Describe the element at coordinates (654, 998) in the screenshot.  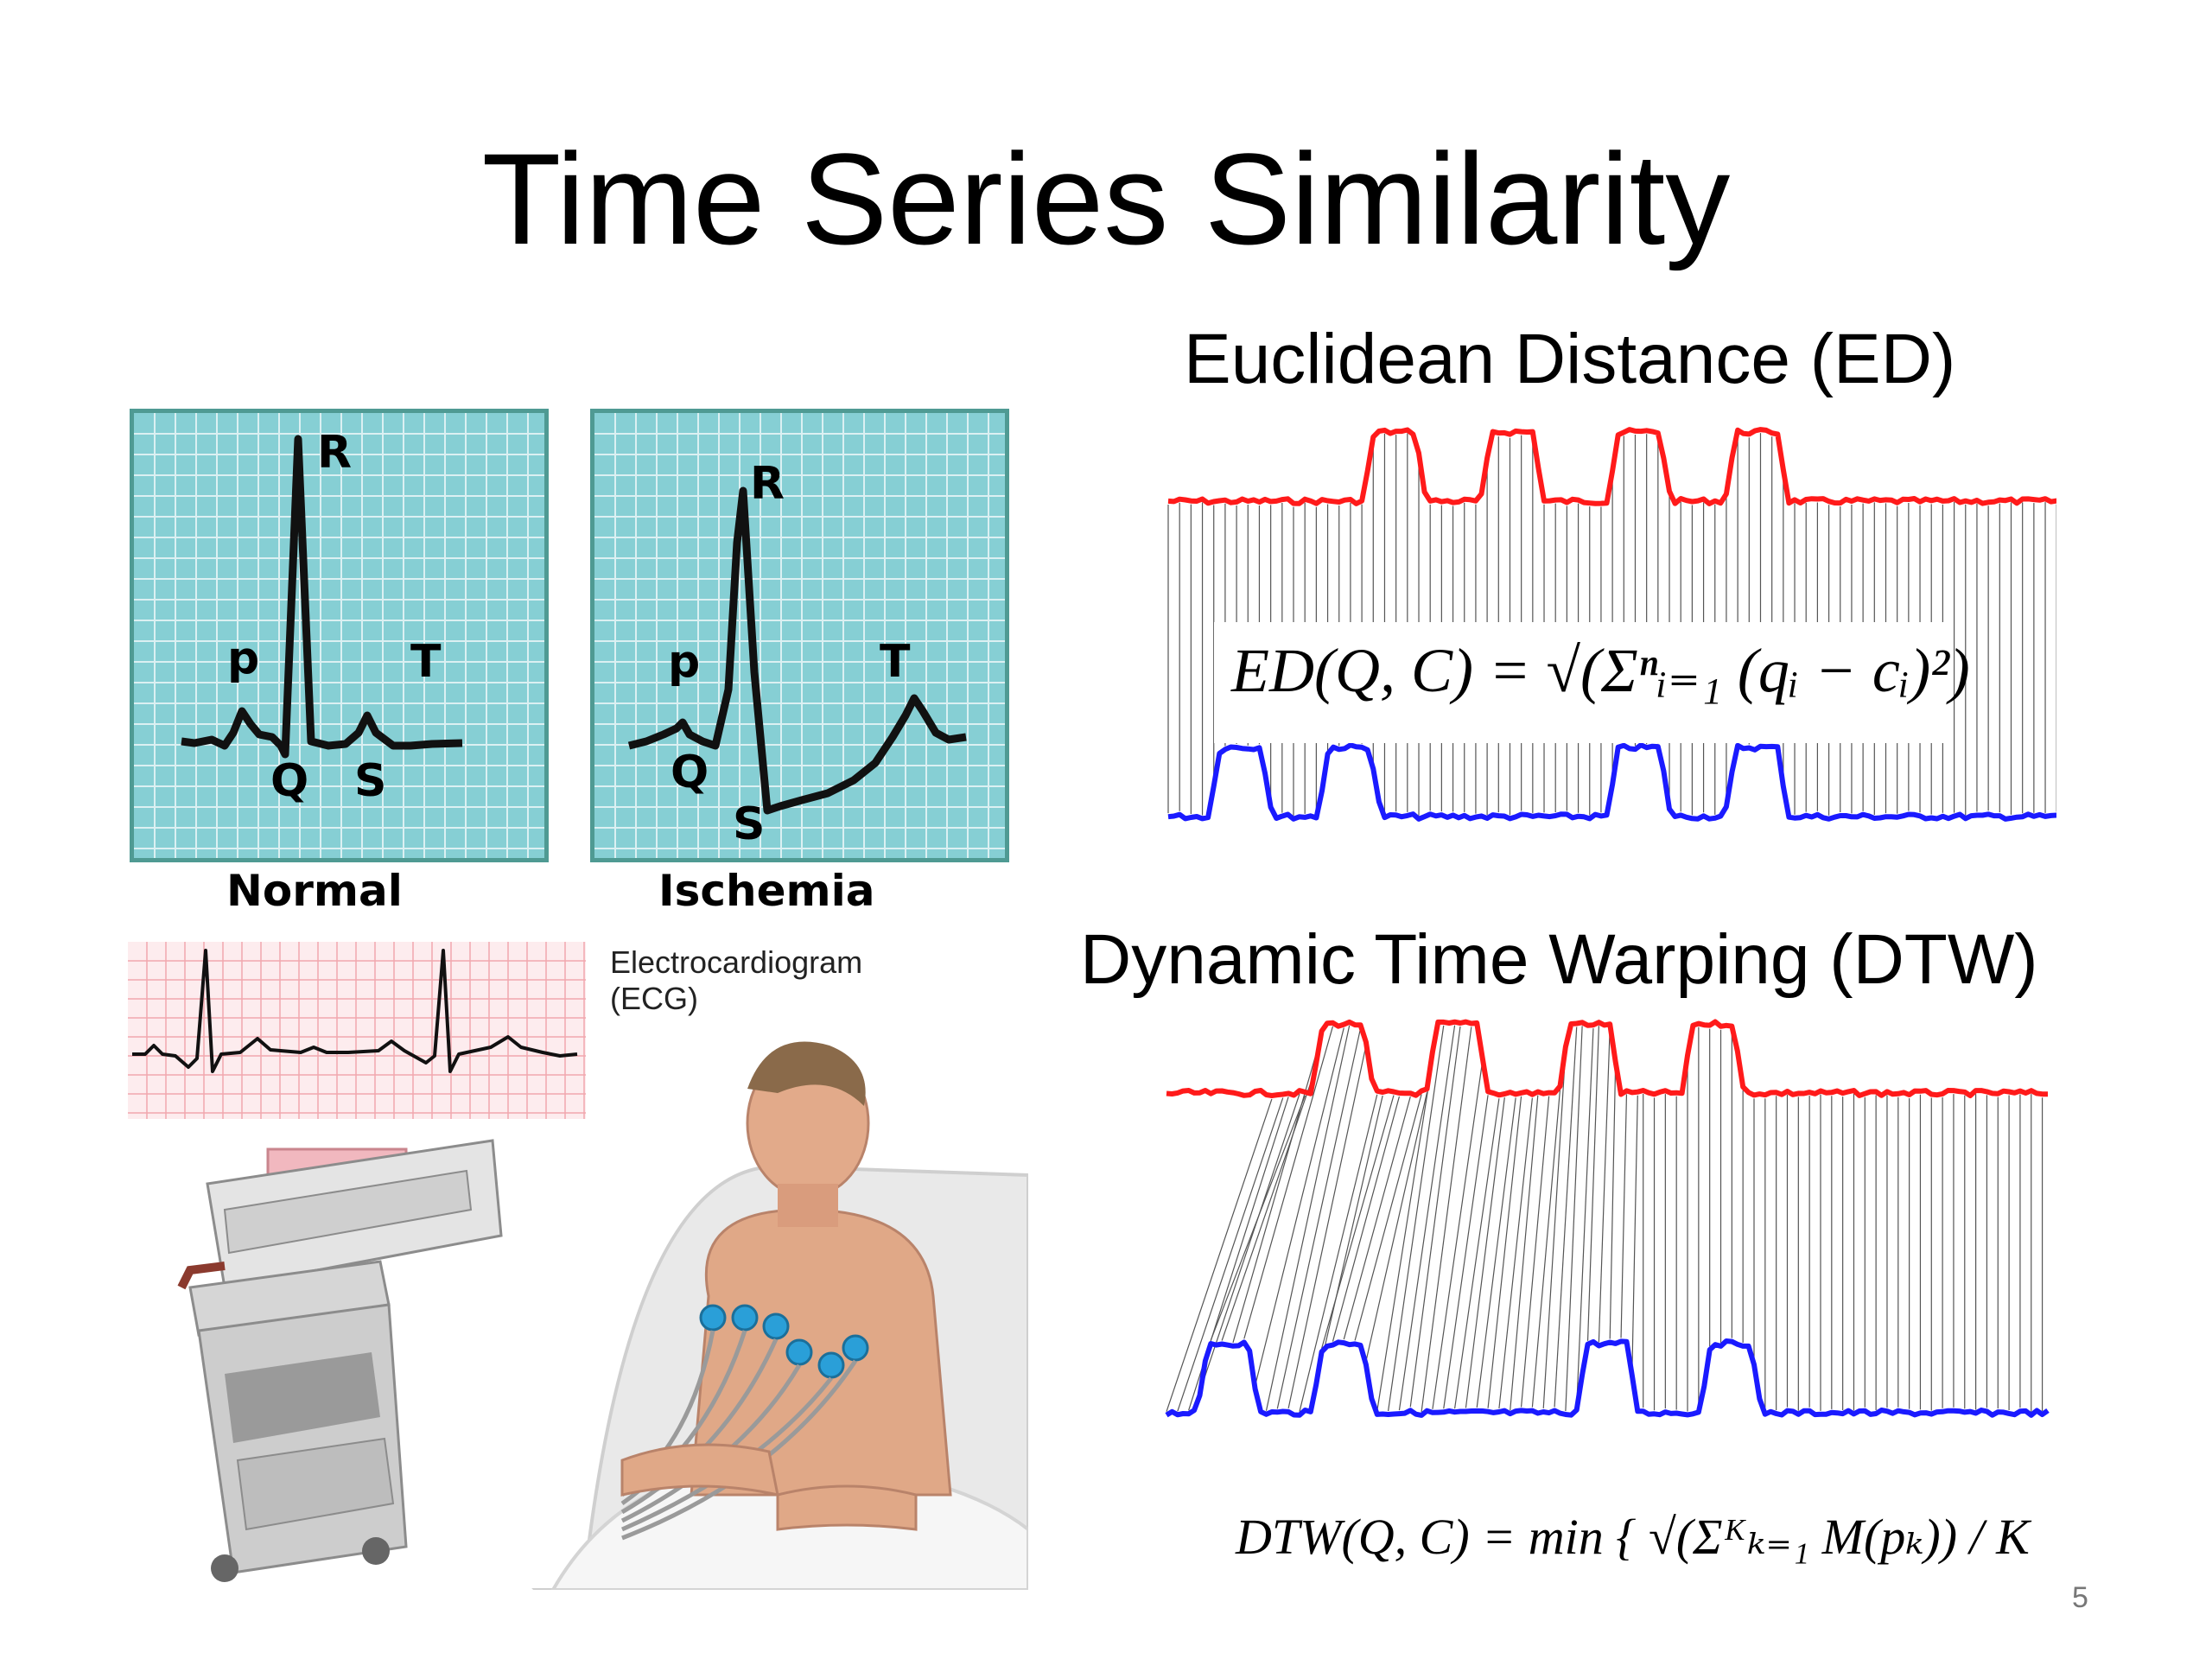
I see `ecg-label-line2: (ECG)` at that location.